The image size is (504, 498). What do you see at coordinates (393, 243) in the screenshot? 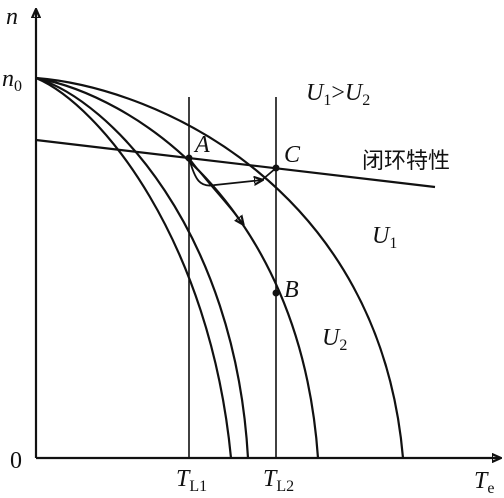
I see `u1-sub: 1` at bounding box center [393, 243].